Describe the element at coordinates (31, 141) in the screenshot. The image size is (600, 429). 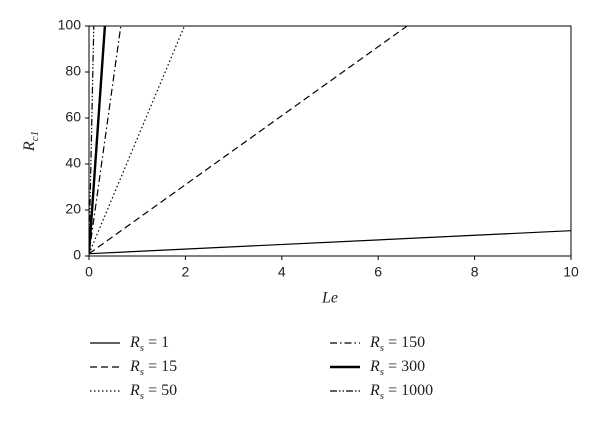
I see `y-axis-label: Rc1` at that location.